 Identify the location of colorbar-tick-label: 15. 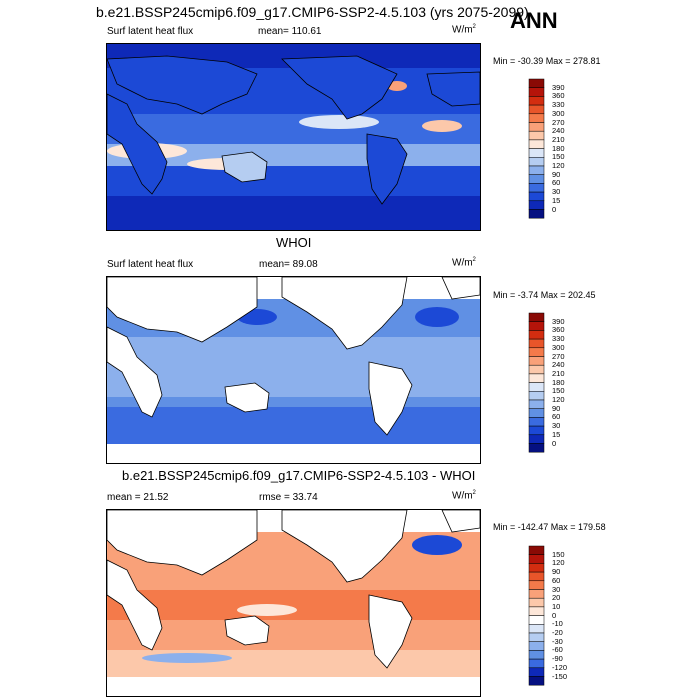
(556, 434).